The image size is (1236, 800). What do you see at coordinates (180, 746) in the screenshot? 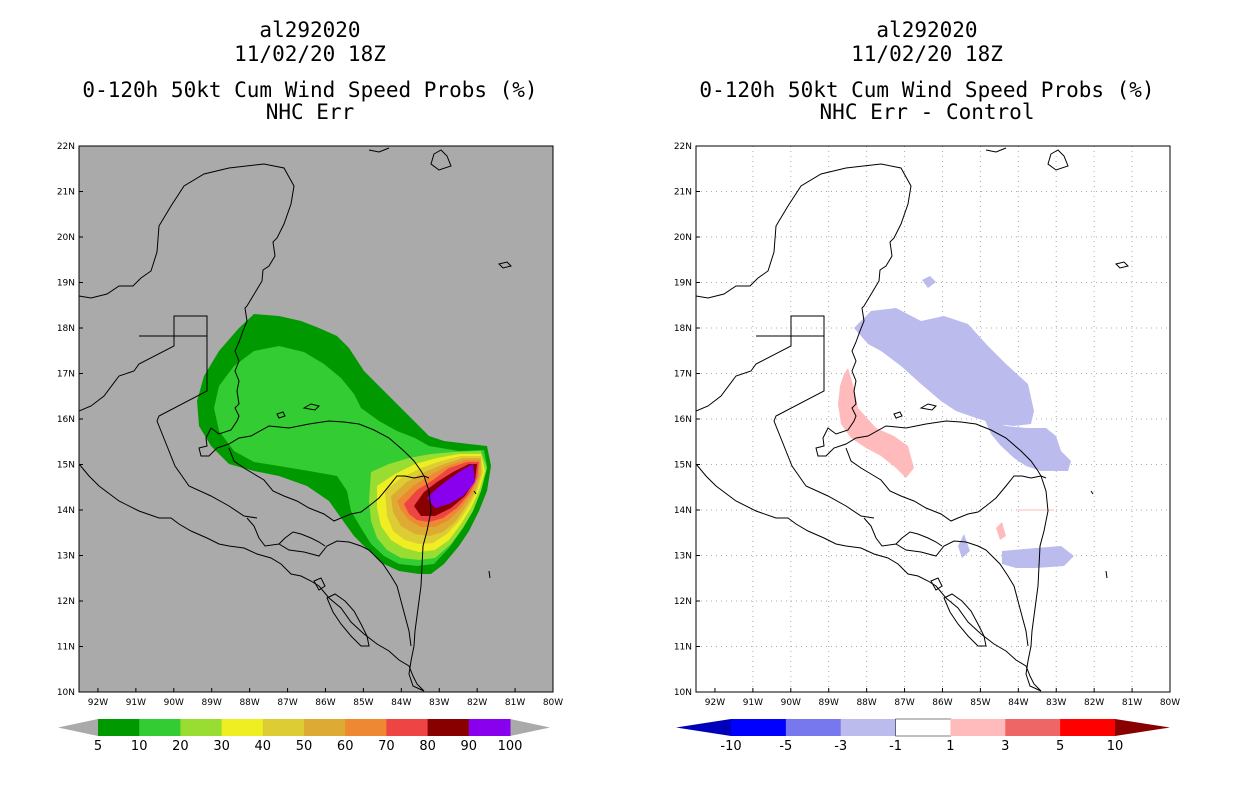
I see `colorbar-label: 20` at bounding box center [180, 746].